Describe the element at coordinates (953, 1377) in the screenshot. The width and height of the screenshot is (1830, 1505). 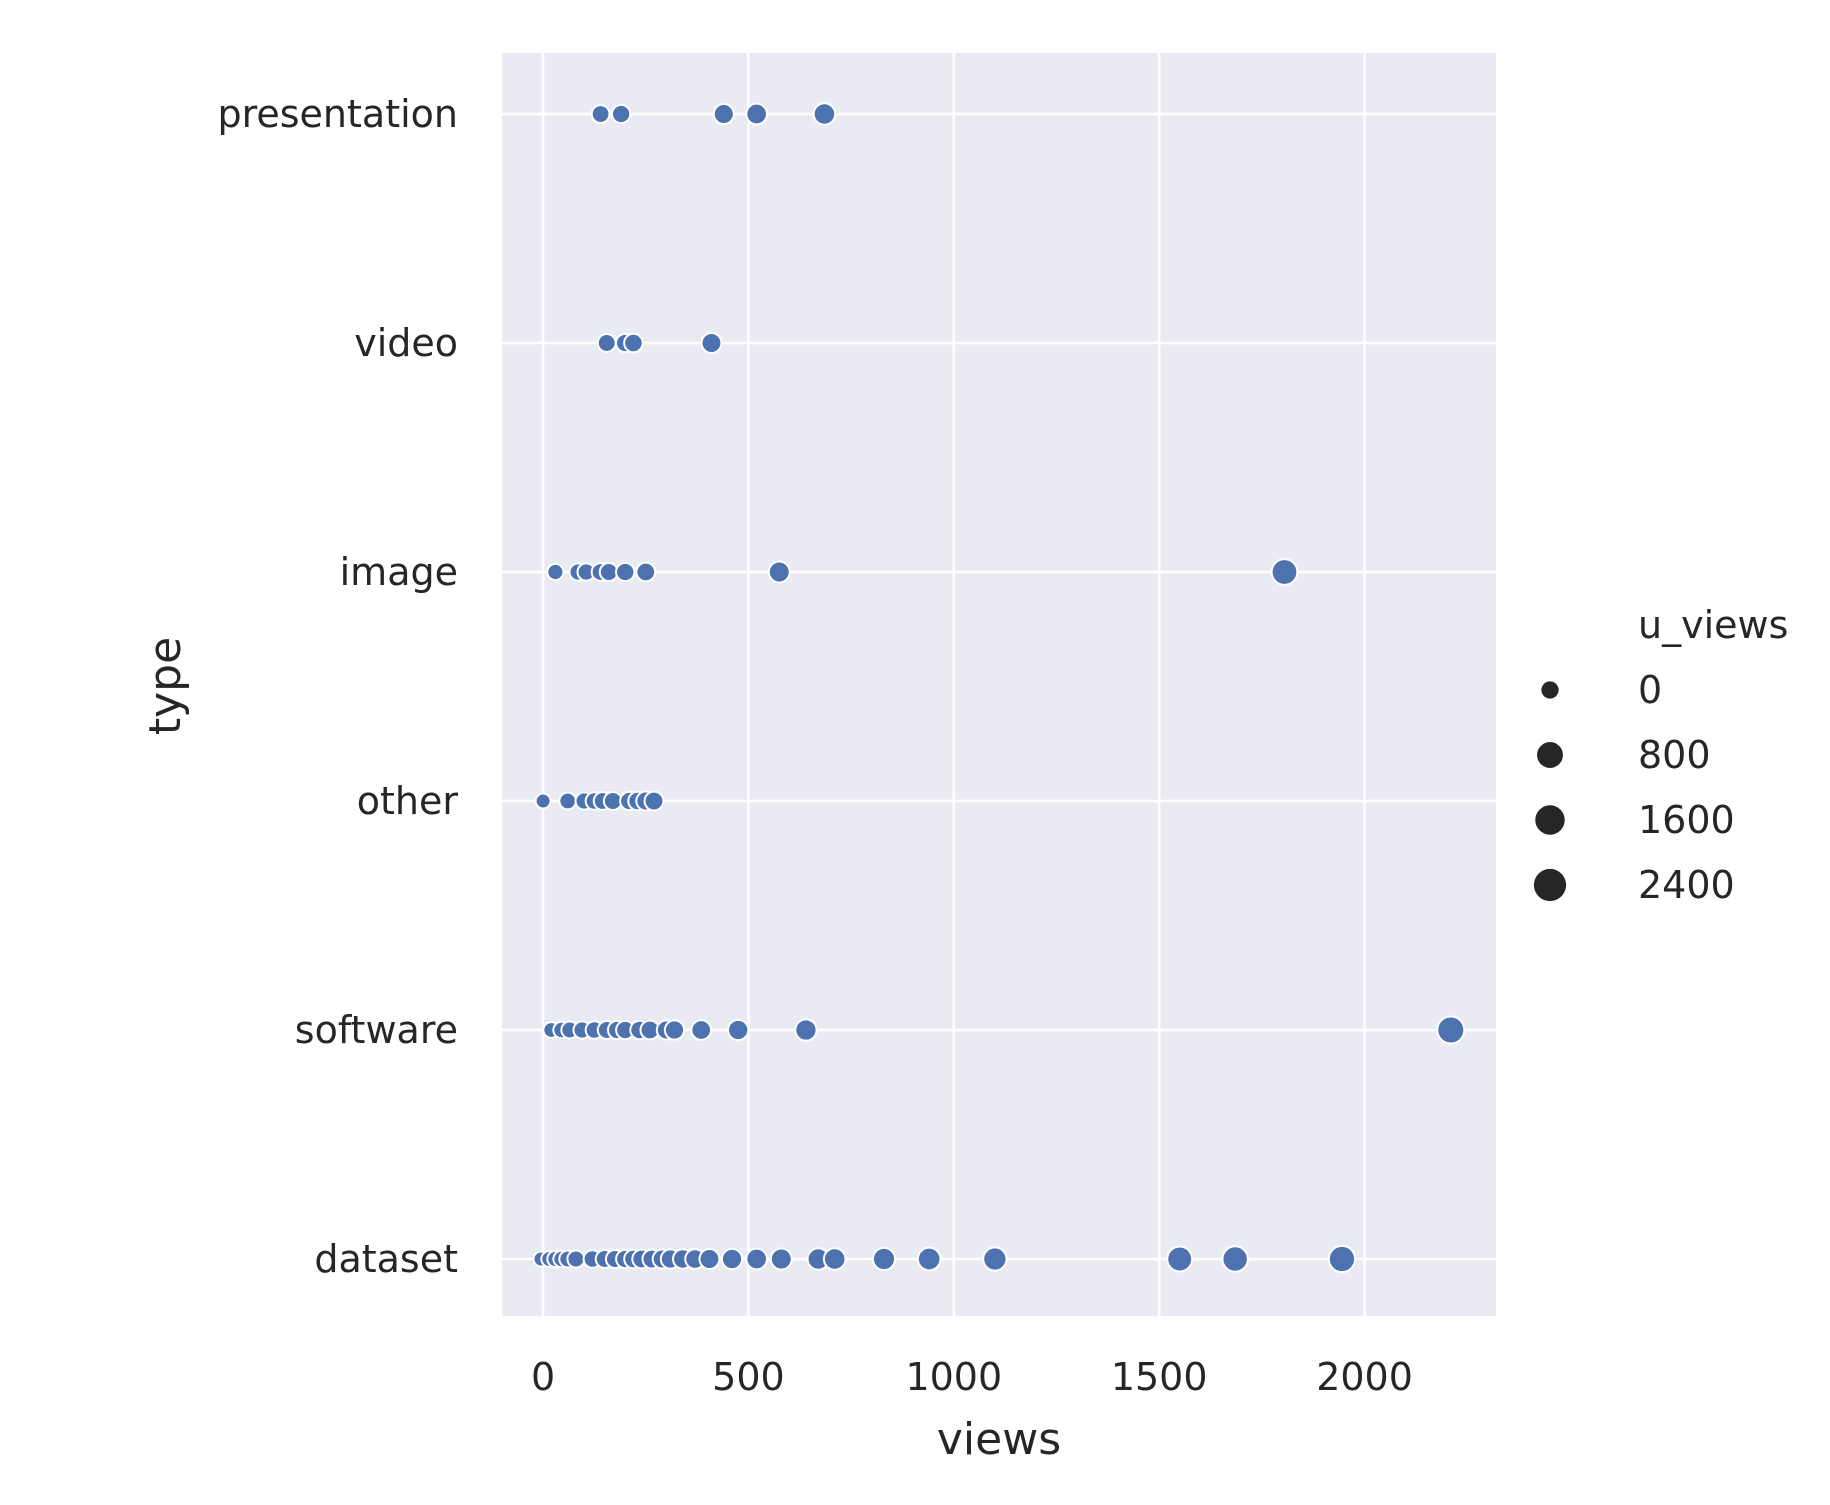
I see `x-tick-label: 1000` at that location.